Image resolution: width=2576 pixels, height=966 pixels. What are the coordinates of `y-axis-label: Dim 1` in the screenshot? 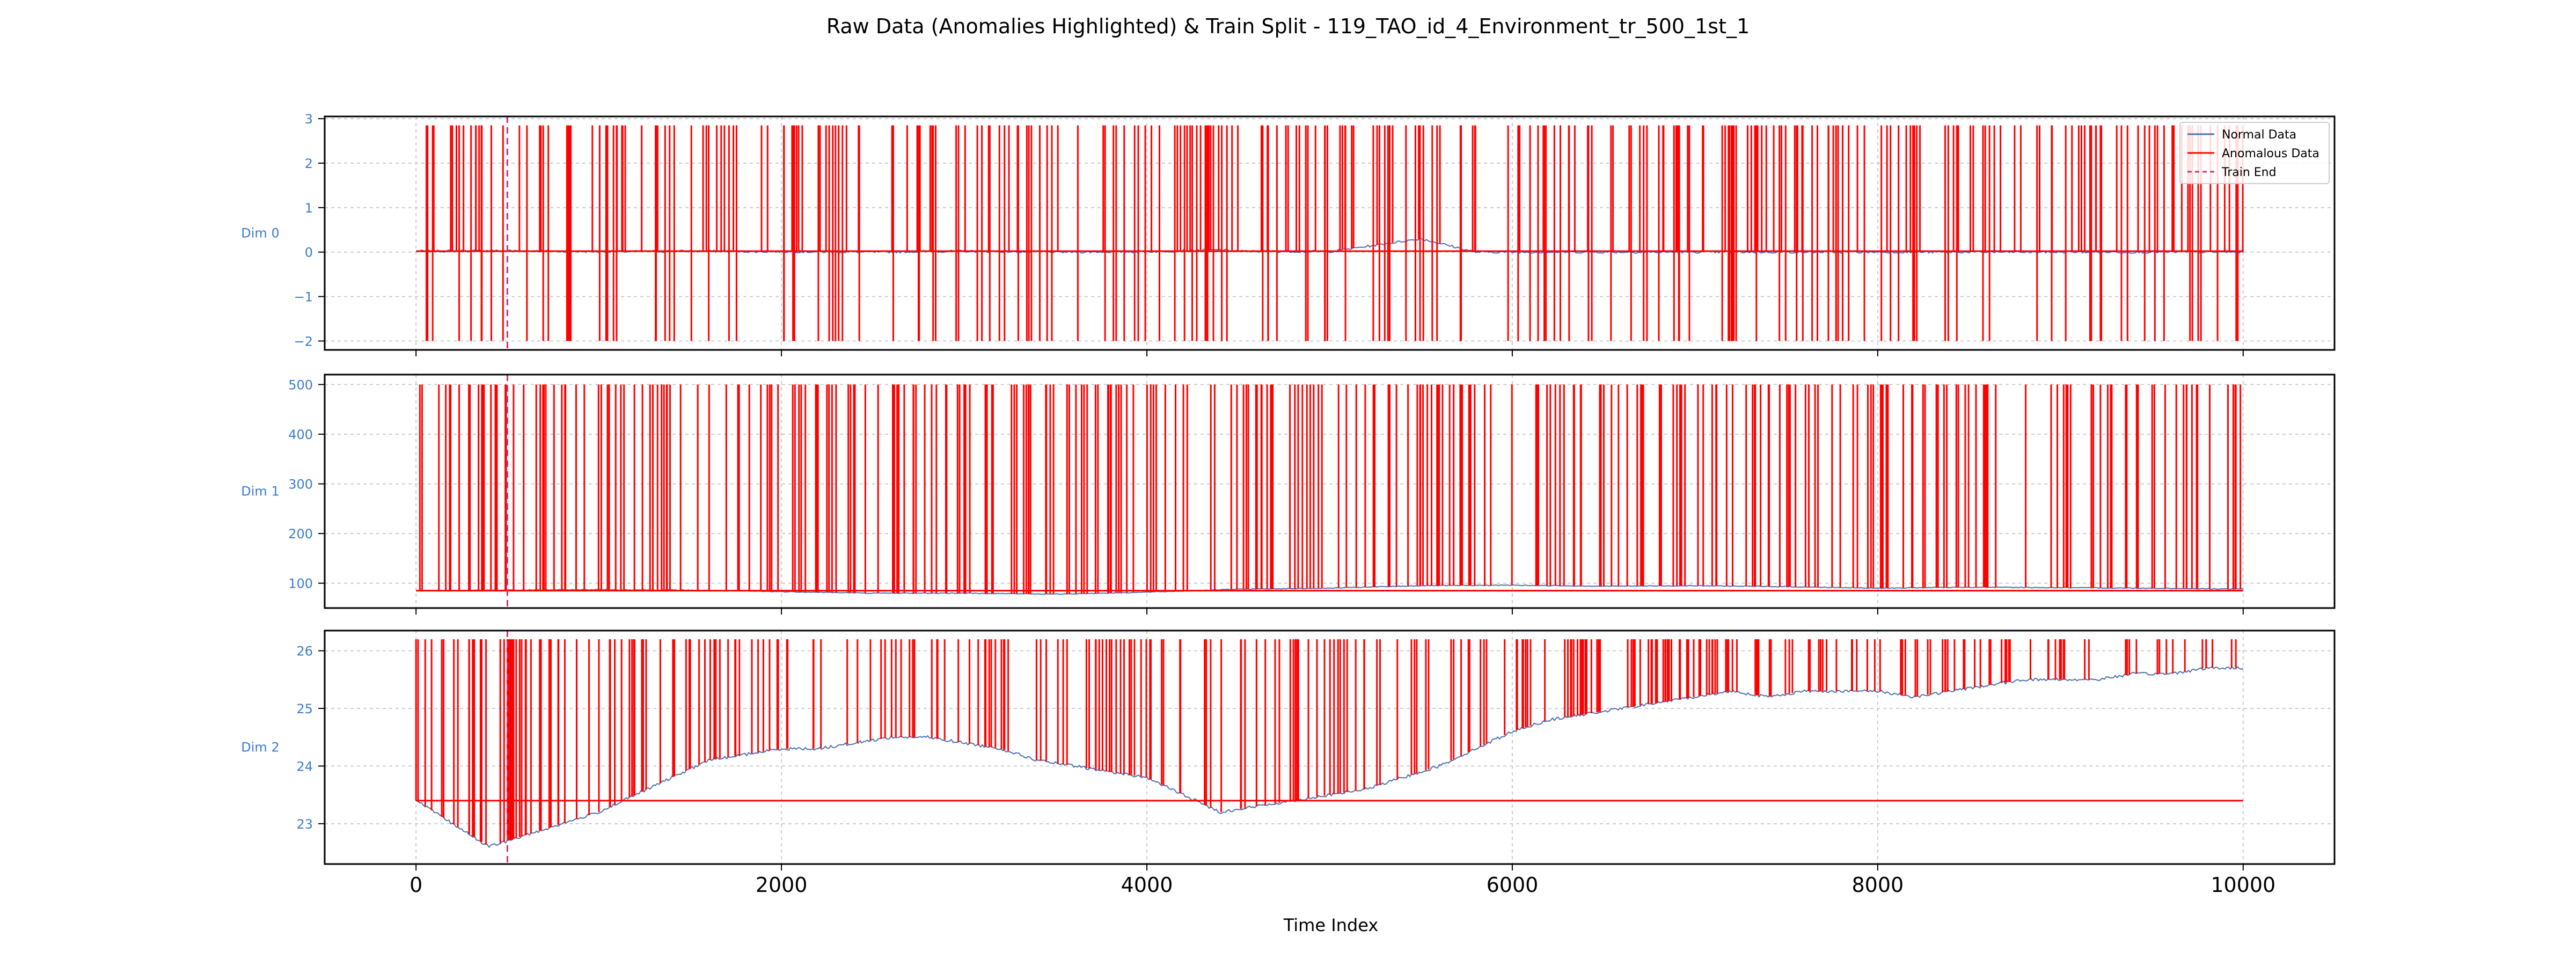 It's located at (260, 491).